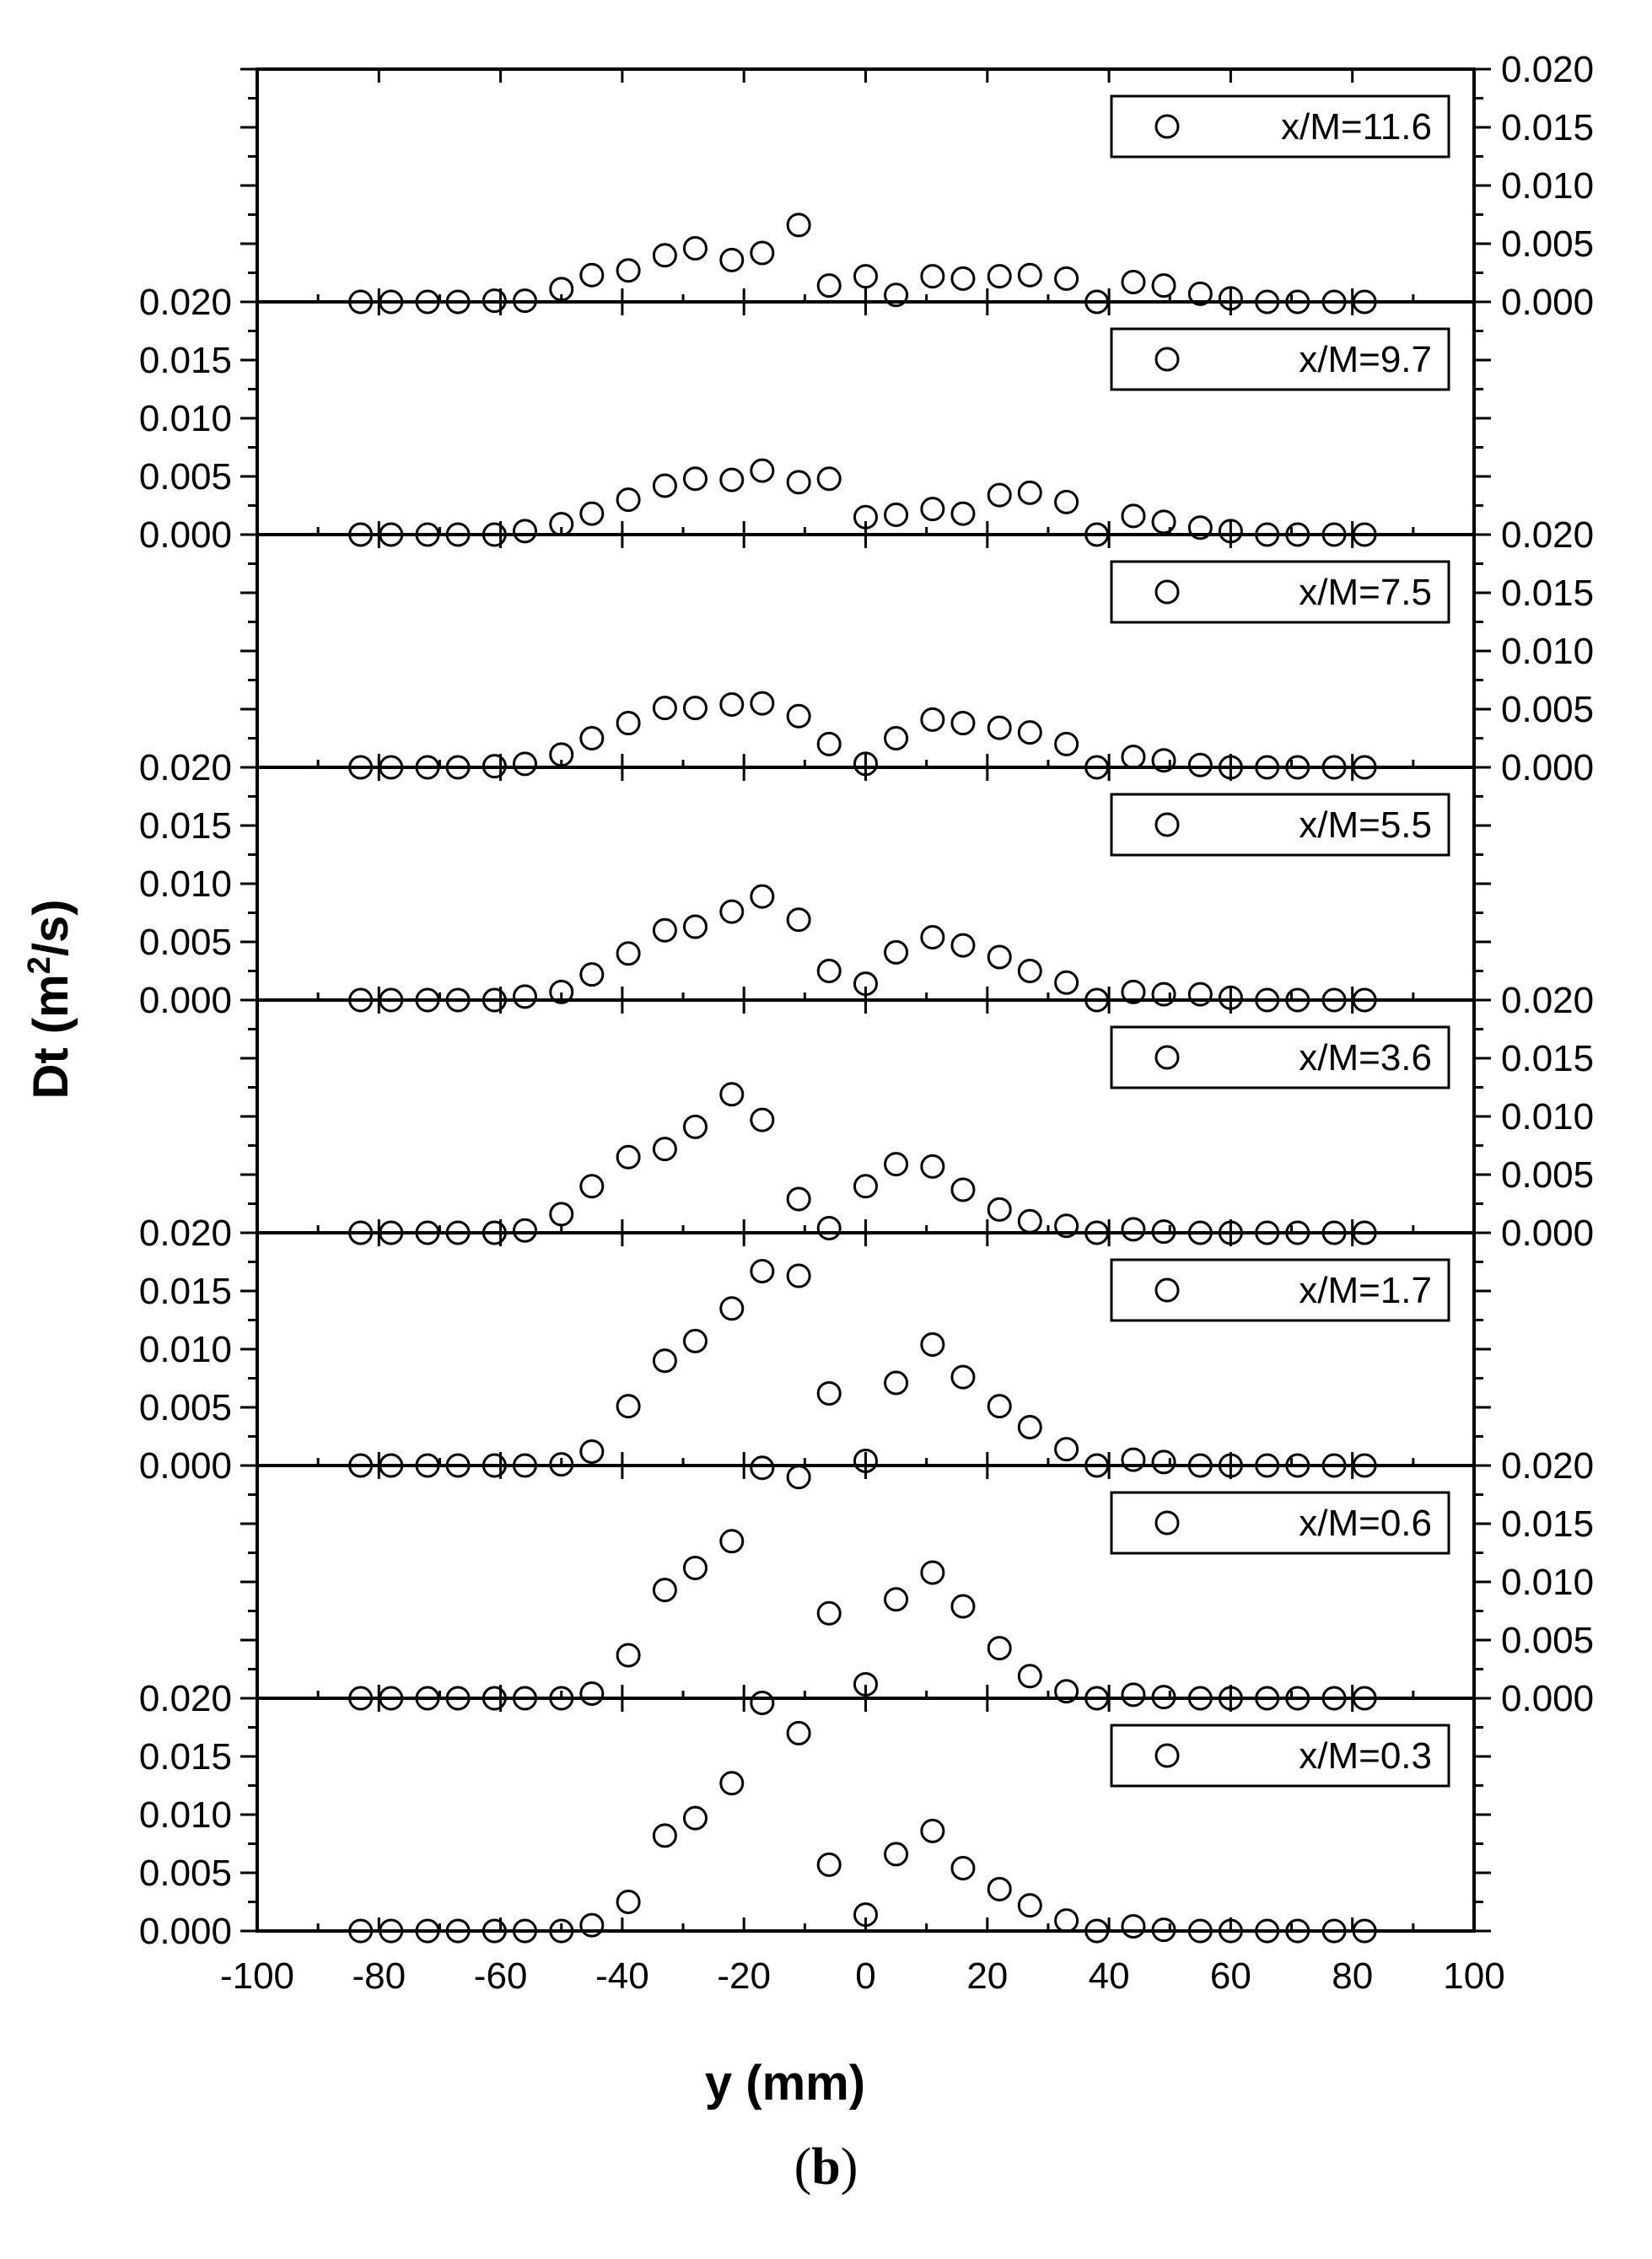 The height and width of the screenshot is (2259, 1652). What do you see at coordinates (1356, 127) in the screenshot?
I see `legend-label: x/M=11.6` at bounding box center [1356, 127].